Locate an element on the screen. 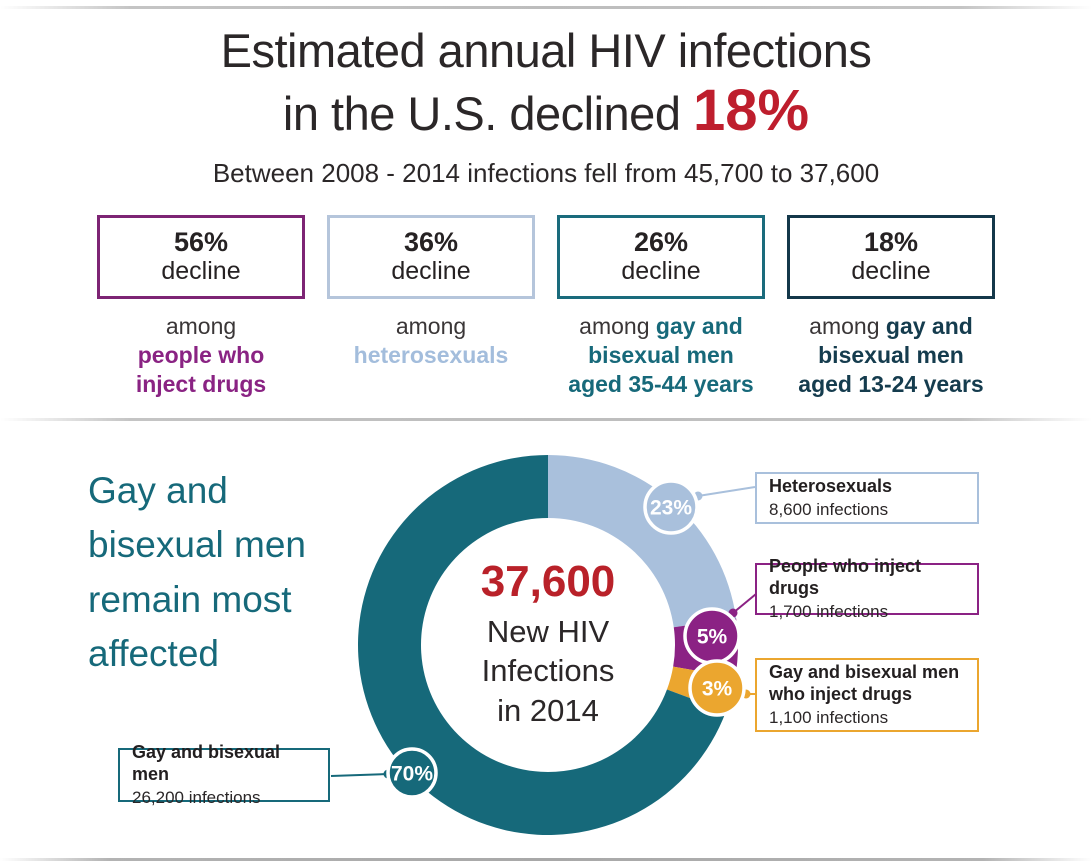 Image resolution: width=1092 pixels, height=867 pixels. page-title-line2-text: in the U.S. declined is located at coordinates (488, 113).